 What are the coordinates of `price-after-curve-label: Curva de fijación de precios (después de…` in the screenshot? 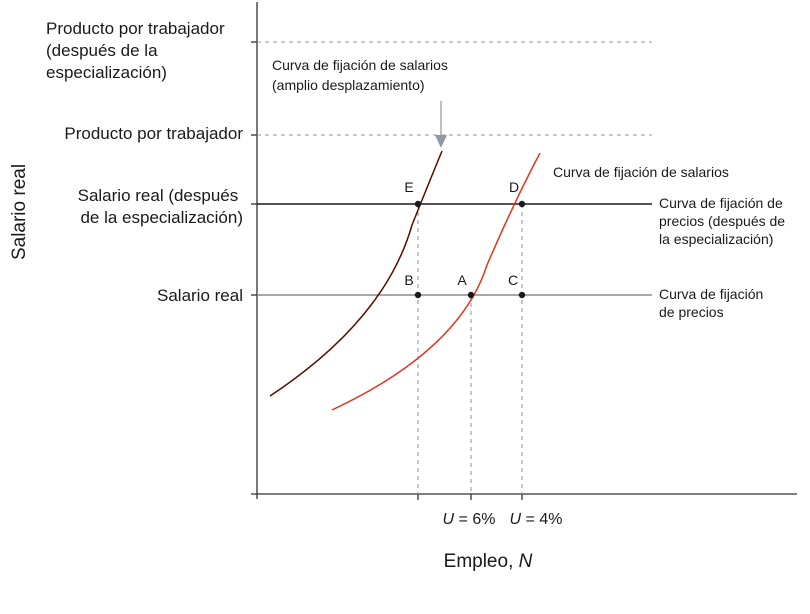 It's located at (724, 221).